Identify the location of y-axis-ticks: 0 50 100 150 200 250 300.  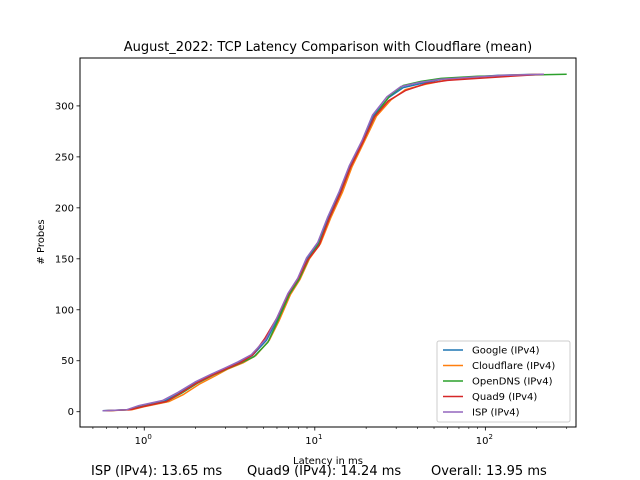
(67, 259).